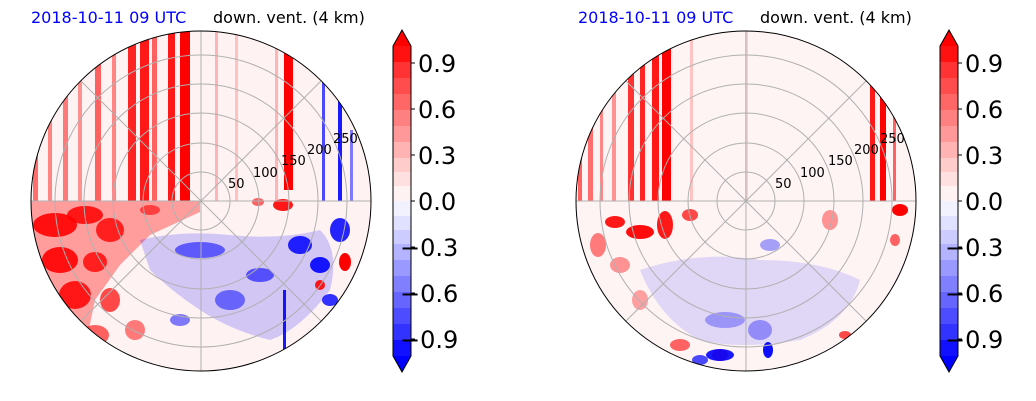 The image size is (1036, 401). Describe the element at coordinates (960, 201) in the screenshot. I see `panel-2-colorbar-ticks` at that location.